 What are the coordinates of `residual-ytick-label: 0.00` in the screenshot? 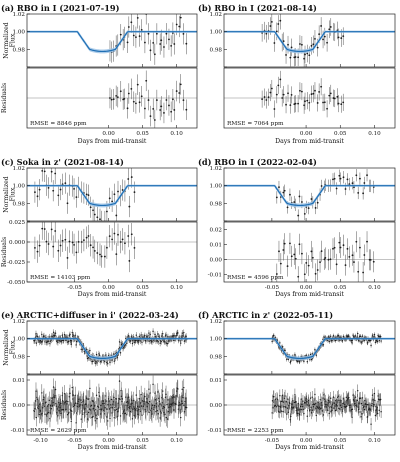 It's located at (19, 406).